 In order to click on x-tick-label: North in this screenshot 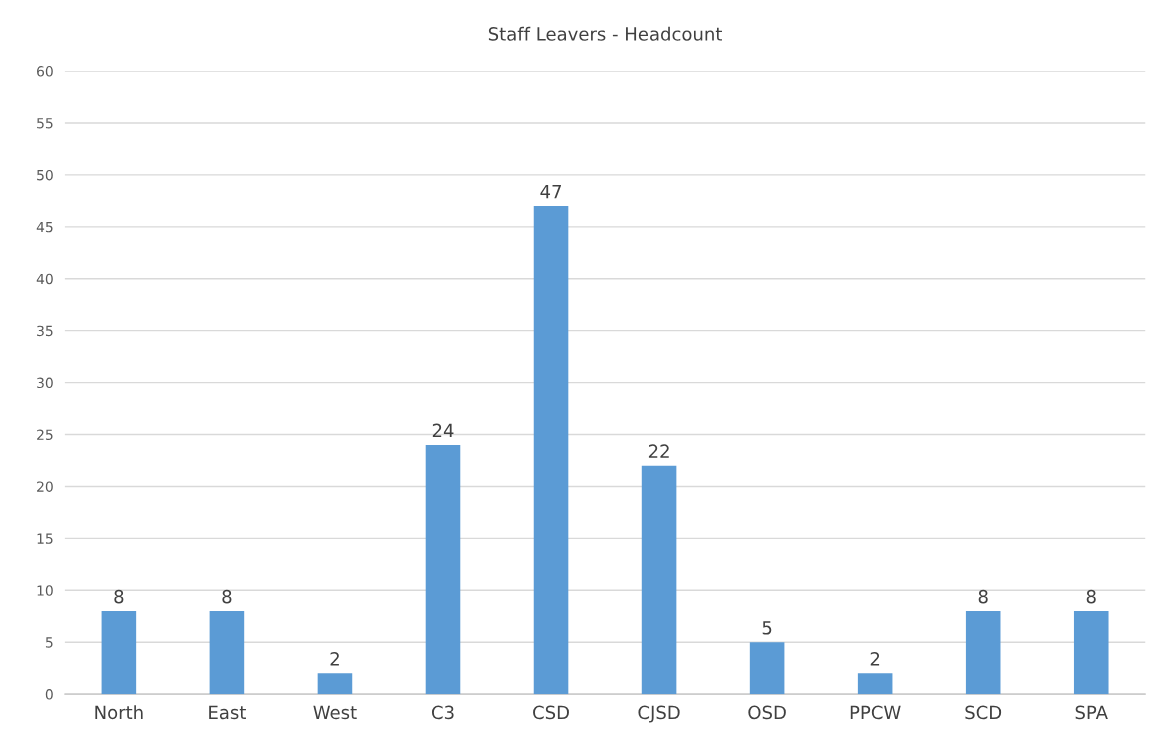, I will do `click(119, 712)`.